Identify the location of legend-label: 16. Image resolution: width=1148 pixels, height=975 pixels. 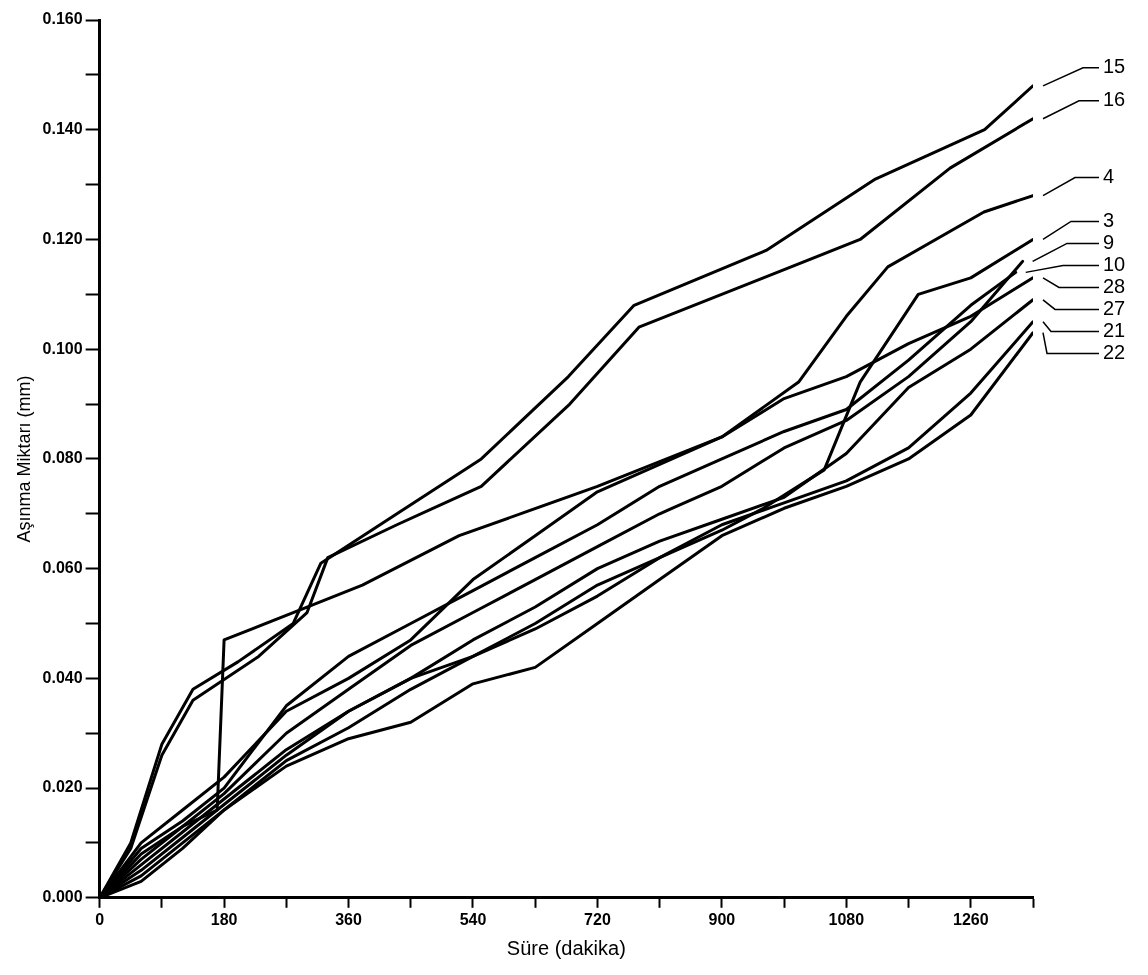
(1114, 99).